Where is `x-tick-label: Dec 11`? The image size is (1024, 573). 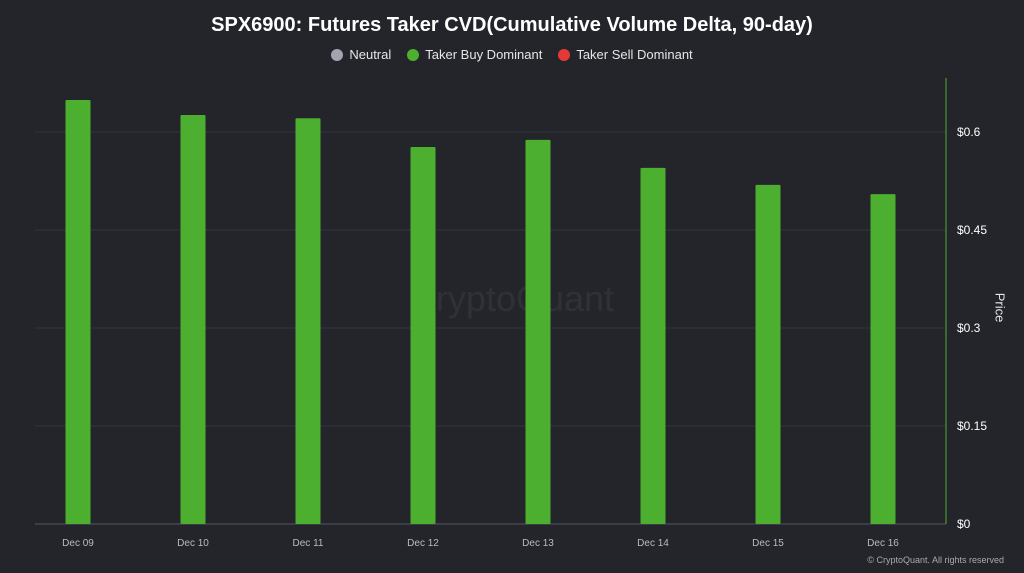
x-tick-label: Dec 11 is located at coordinates (308, 543).